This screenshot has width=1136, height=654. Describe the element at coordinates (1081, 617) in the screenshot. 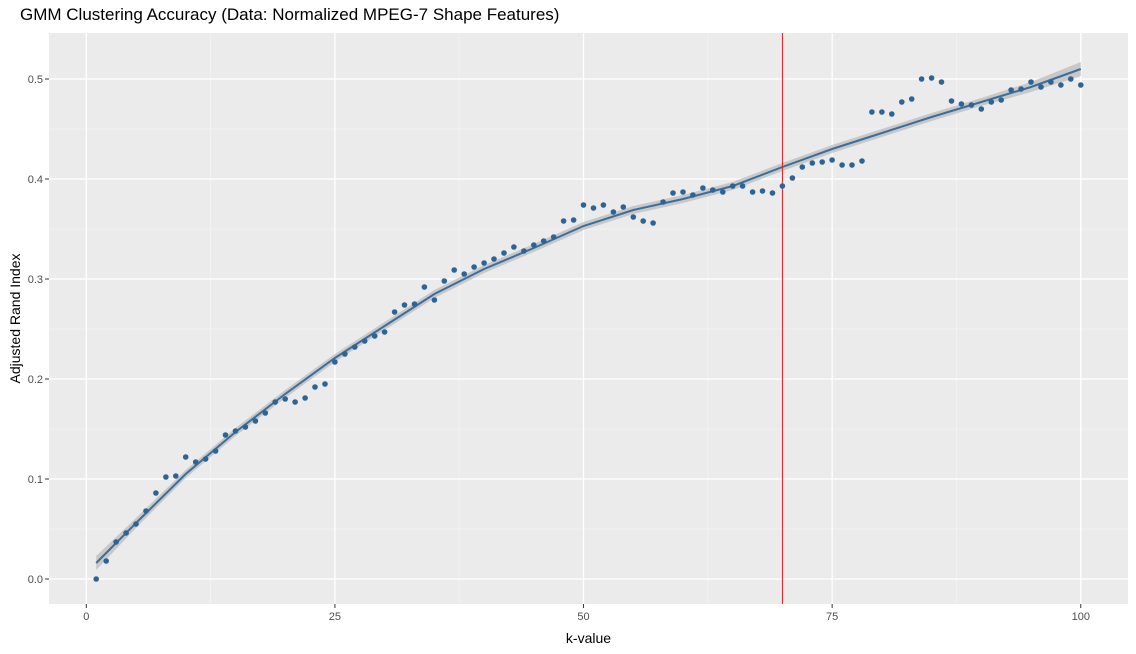

I see `x-tick-label: 100` at that location.